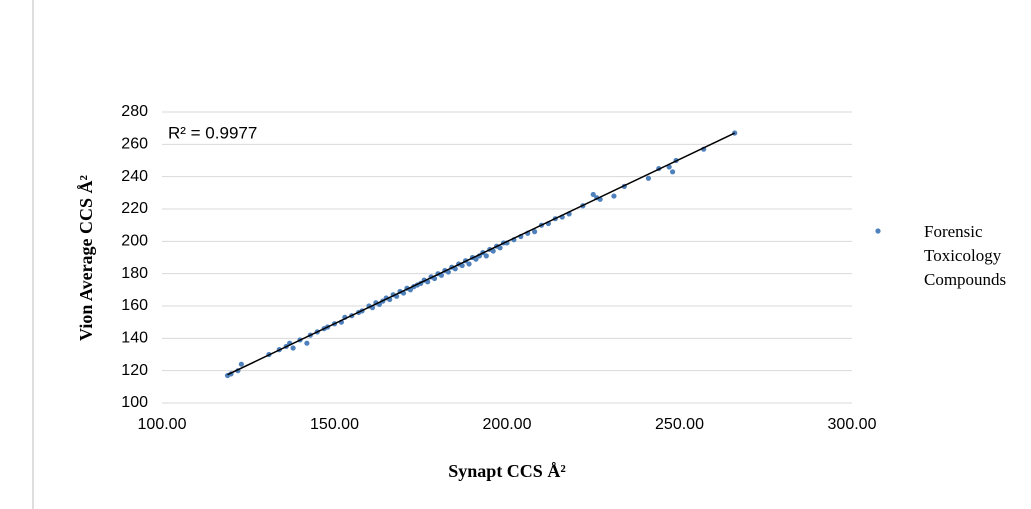 The image size is (1031, 509). Describe the element at coordinates (134, 111) in the screenshot. I see `y-tick-label: 280` at that location.